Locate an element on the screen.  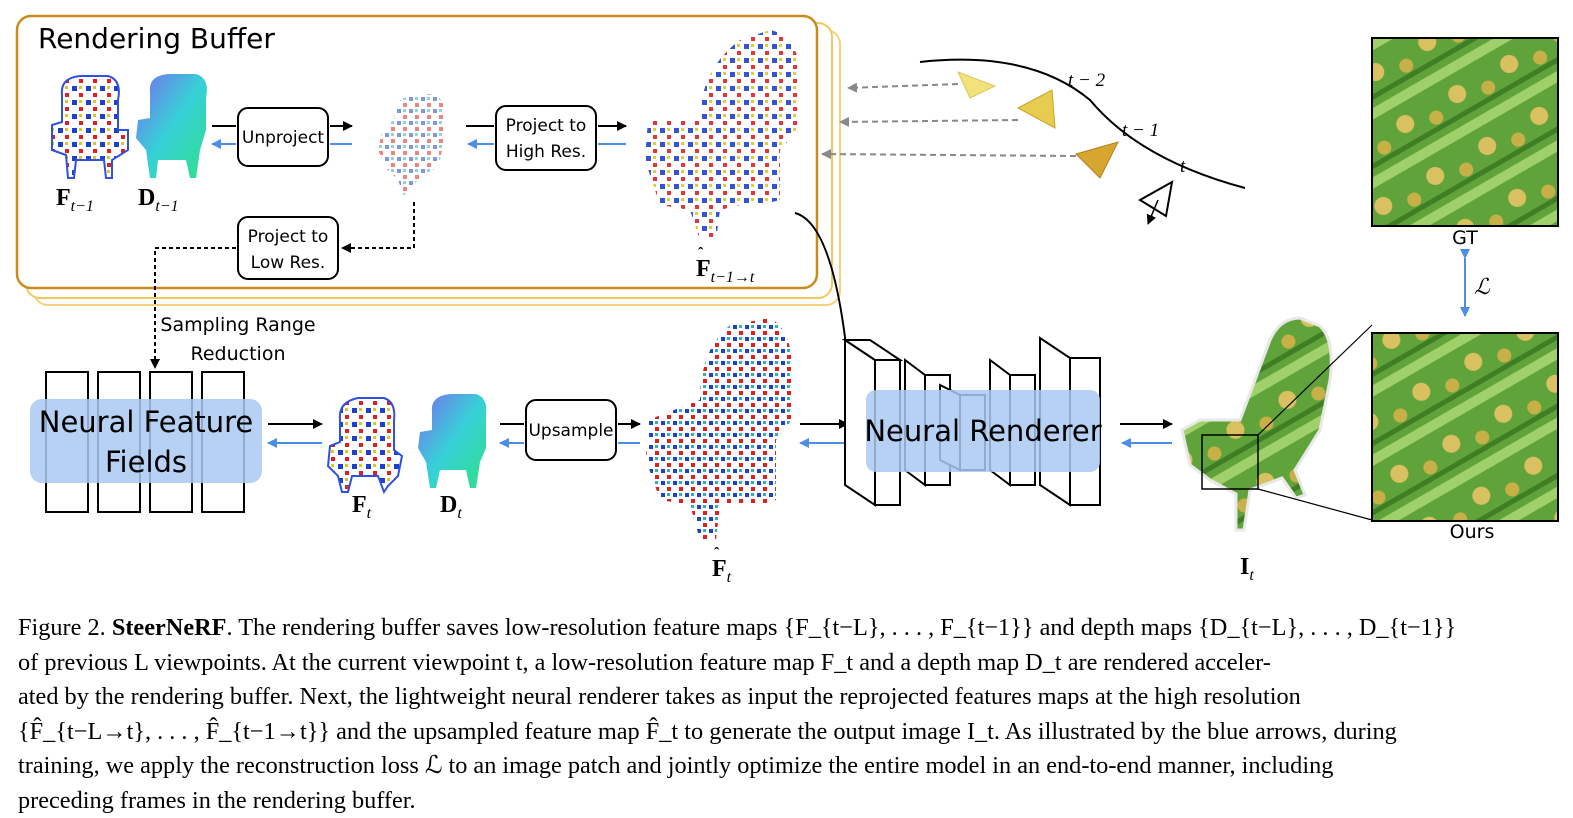
label-D-current: Dt is located at coordinates (451, 507).